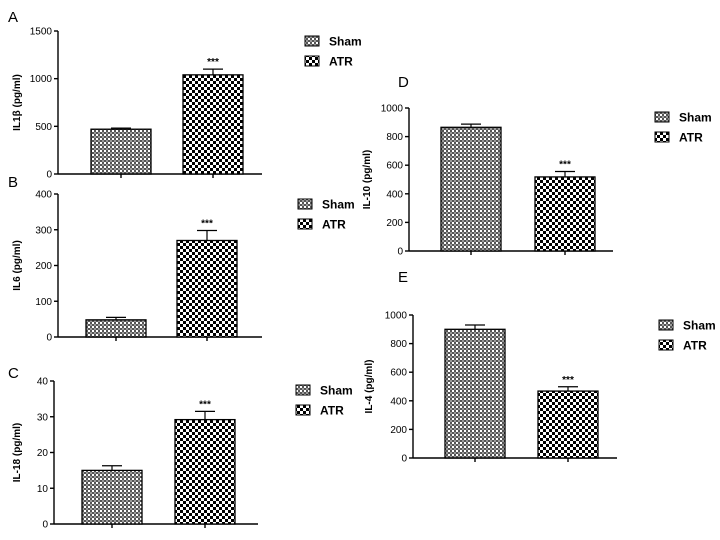 This screenshot has width=720, height=540. Describe the element at coordinates (43, 230) in the screenshot. I see `y-tick-label: 300` at that location.